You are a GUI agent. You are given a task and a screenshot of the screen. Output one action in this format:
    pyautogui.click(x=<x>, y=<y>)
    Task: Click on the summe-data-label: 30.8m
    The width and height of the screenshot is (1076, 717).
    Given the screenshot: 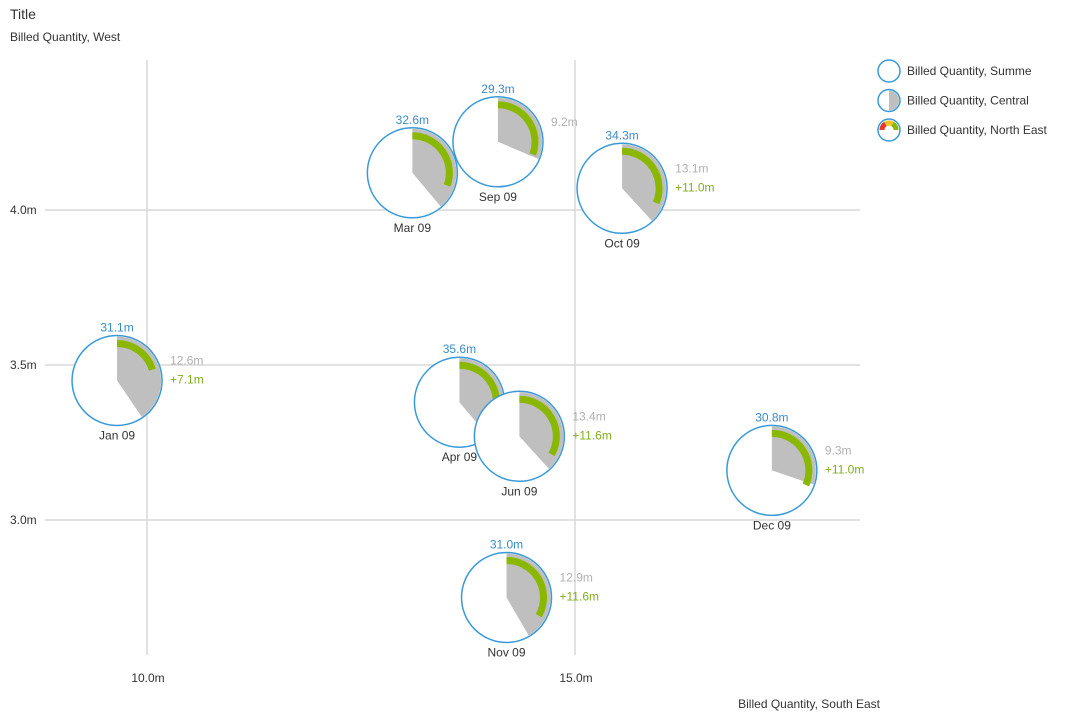 What is the action you would take?
    pyautogui.click(x=771, y=417)
    